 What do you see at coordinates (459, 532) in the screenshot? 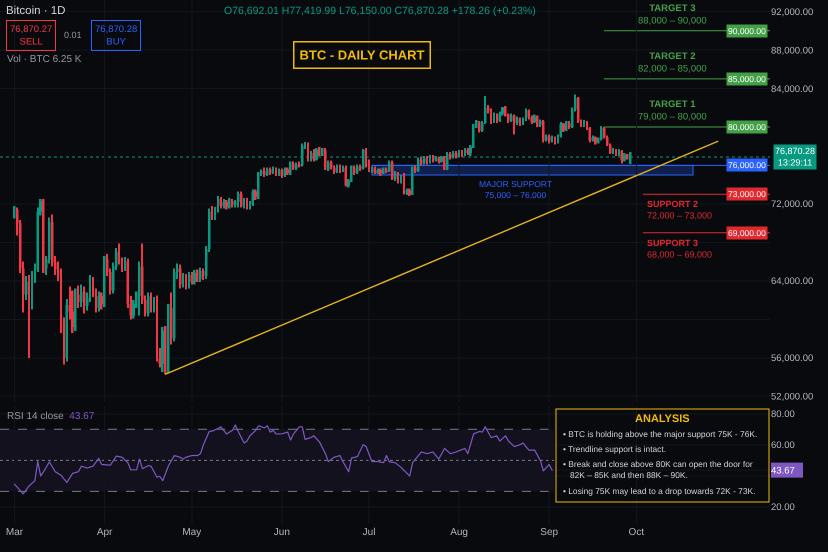
I see `x-tick-label: Aug` at bounding box center [459, 532].